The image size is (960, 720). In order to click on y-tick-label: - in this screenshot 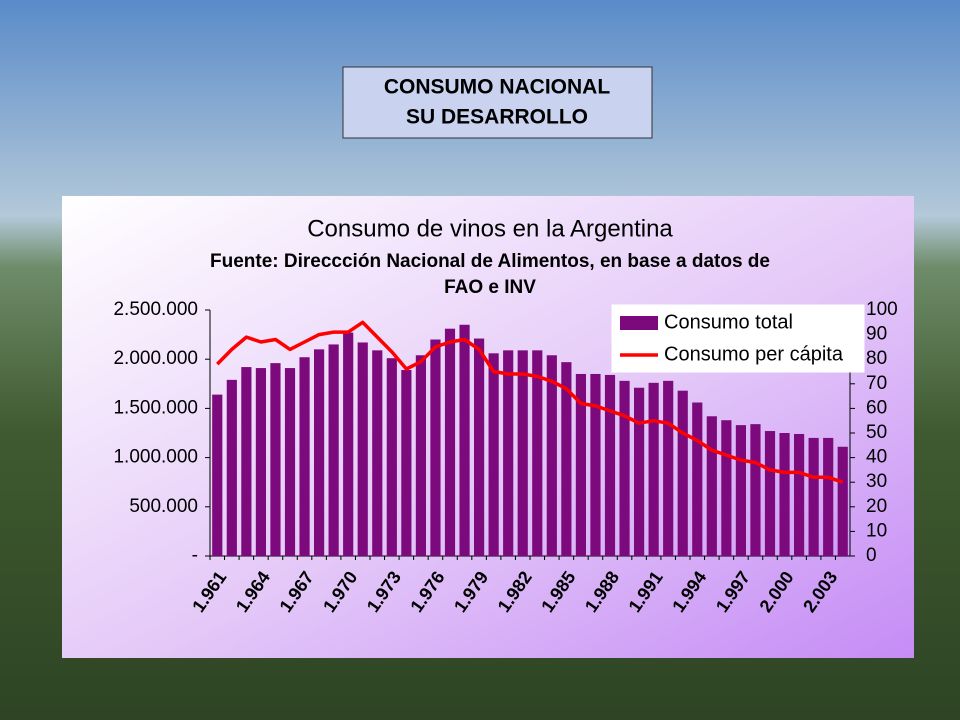, I will do `click(195, 555)`.